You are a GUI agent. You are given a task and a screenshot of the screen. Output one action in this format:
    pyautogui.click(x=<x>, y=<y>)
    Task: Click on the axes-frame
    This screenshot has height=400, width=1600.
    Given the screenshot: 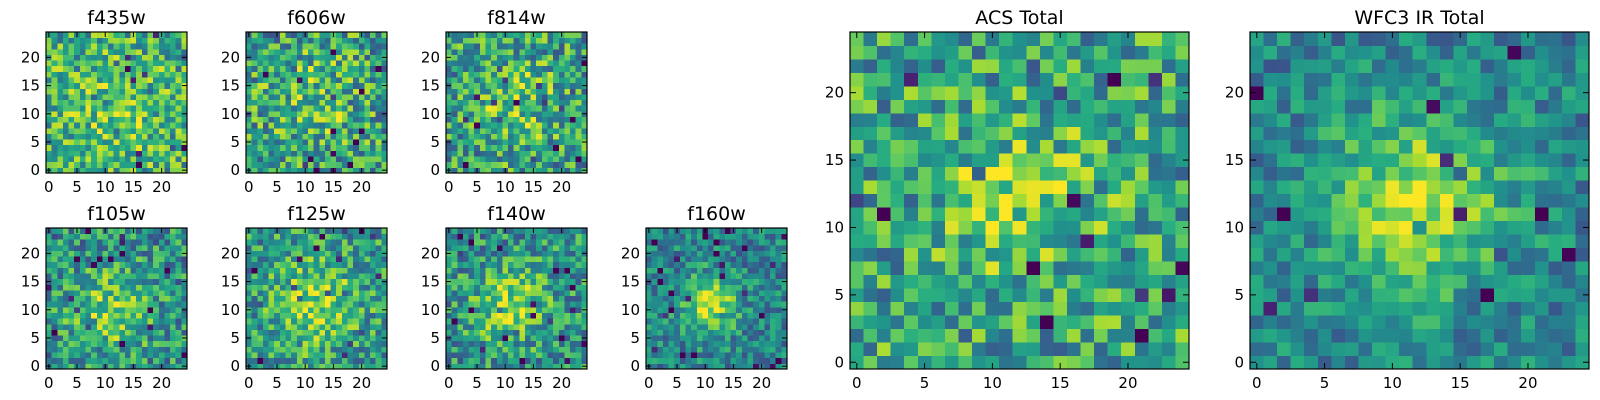 What is the action you would take?
    pyautogui.click(x=516, y=298)
    